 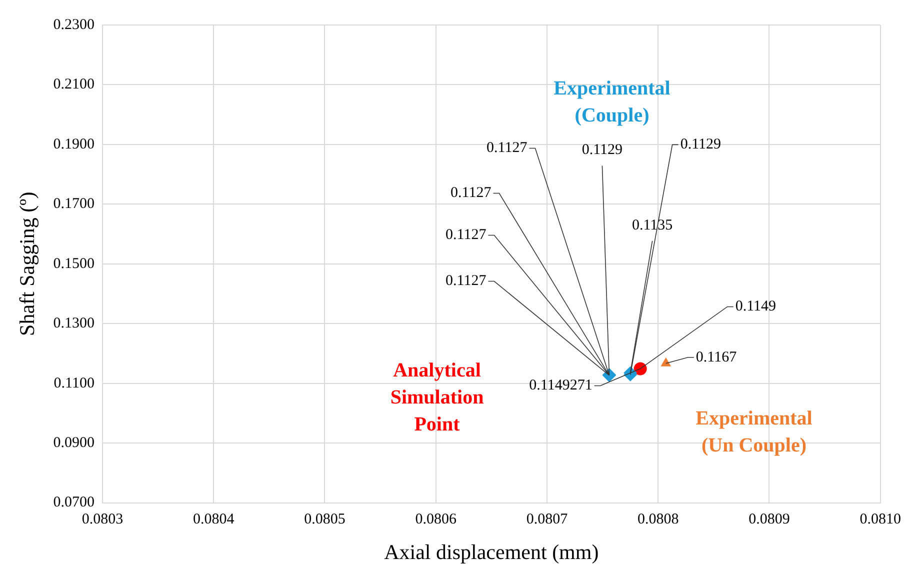 What do you see at coordinates (103, 520) in the screenshot?
I see `x-tick-label: 0.0803` at bounding box center [103, 520].